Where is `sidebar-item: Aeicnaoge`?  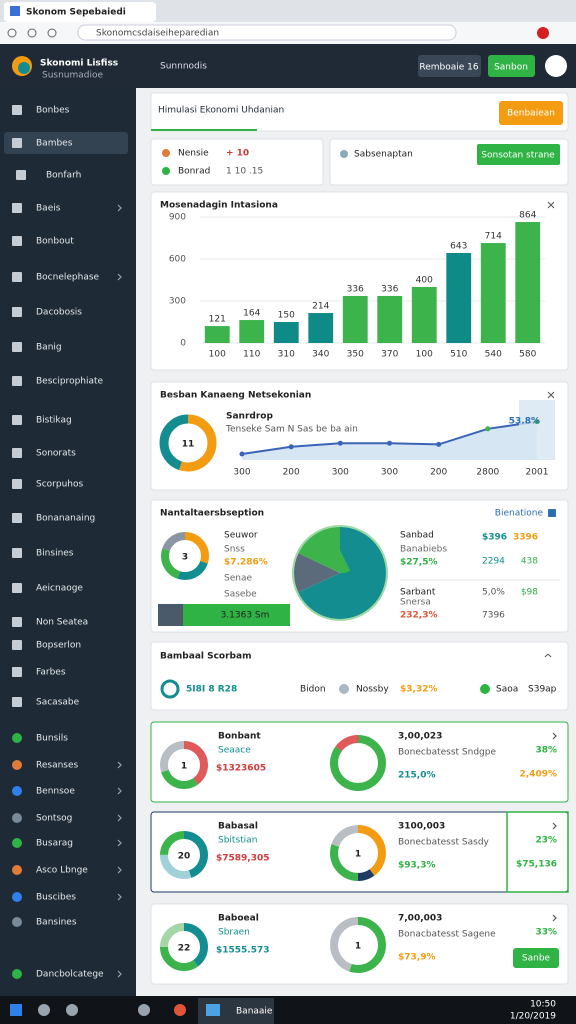 sidebar-item: Aeicnaoge is located at coordinates (59, 589).